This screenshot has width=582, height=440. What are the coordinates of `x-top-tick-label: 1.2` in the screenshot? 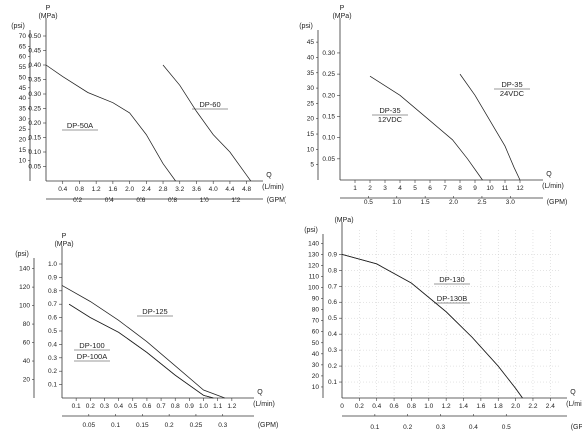 It's located at (446, 406).